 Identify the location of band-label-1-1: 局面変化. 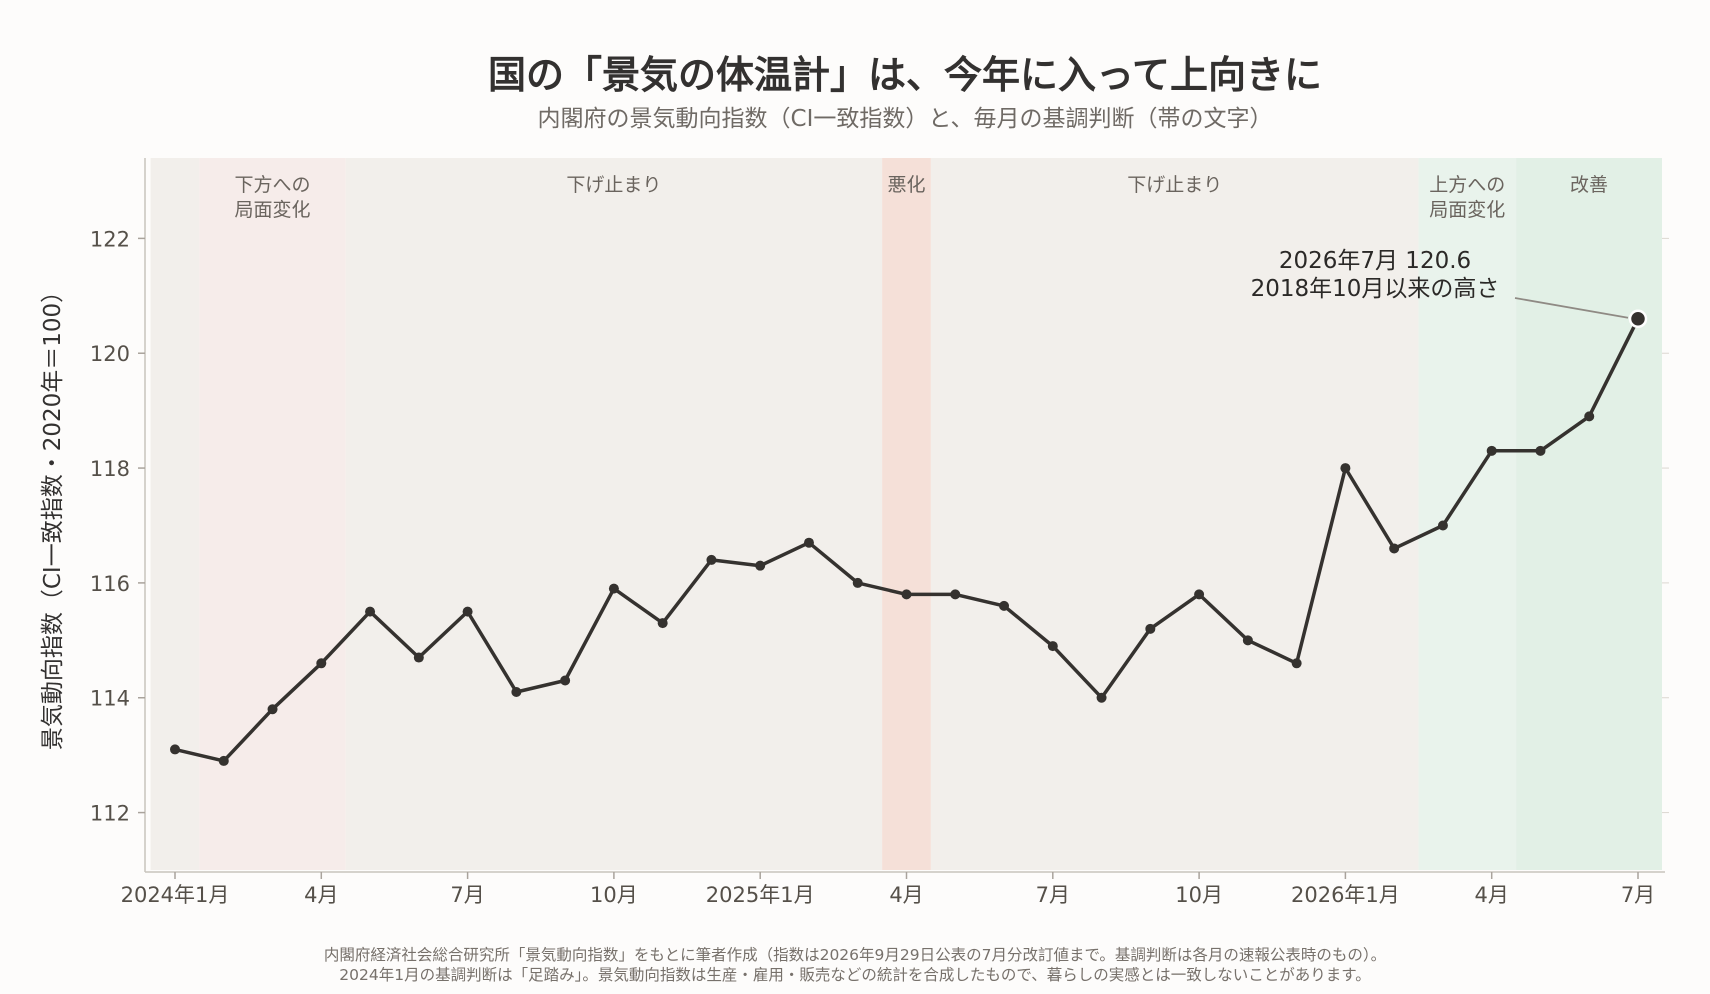
(273, 210).